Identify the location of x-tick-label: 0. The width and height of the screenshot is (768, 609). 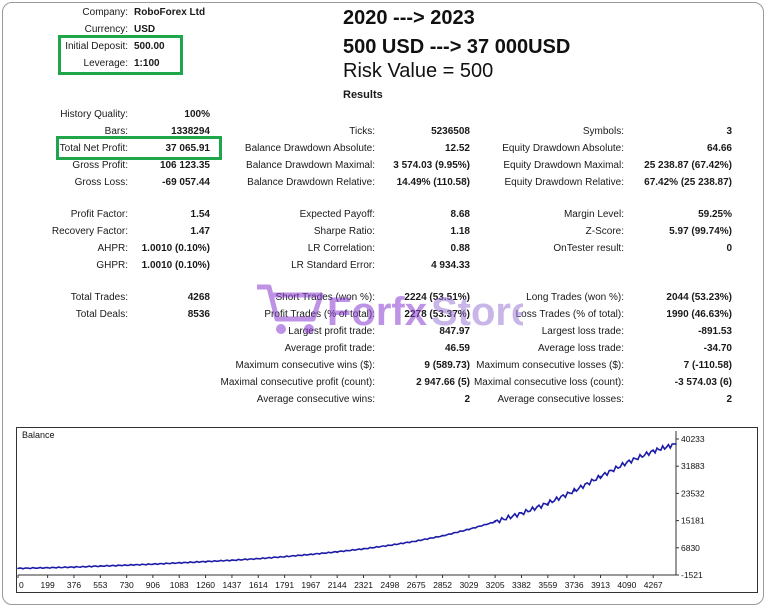
(21, 585).